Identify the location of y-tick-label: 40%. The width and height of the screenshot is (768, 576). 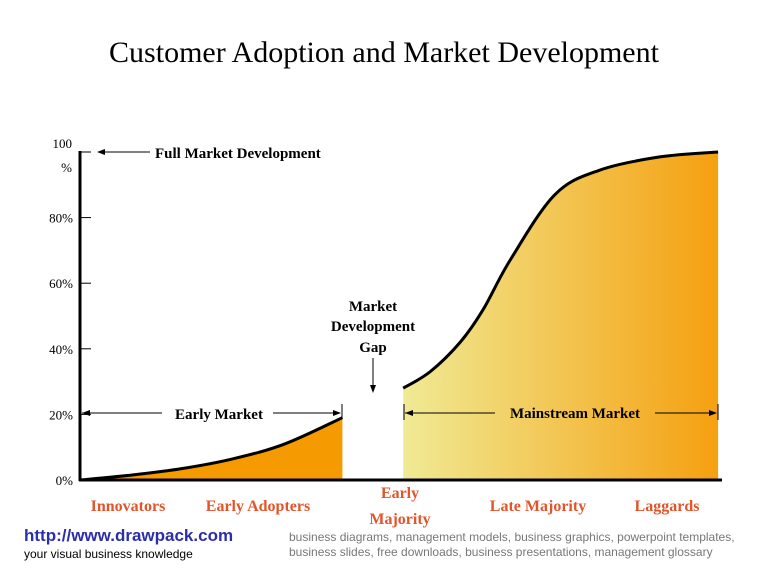
(61, 349).